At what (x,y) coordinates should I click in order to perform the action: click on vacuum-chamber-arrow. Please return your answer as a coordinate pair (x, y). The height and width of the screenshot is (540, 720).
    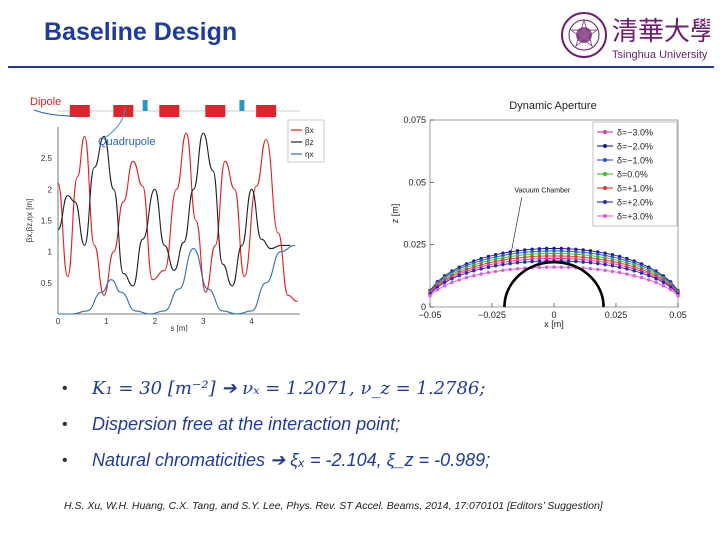
    Looking at the image, I should click on (516, 230).